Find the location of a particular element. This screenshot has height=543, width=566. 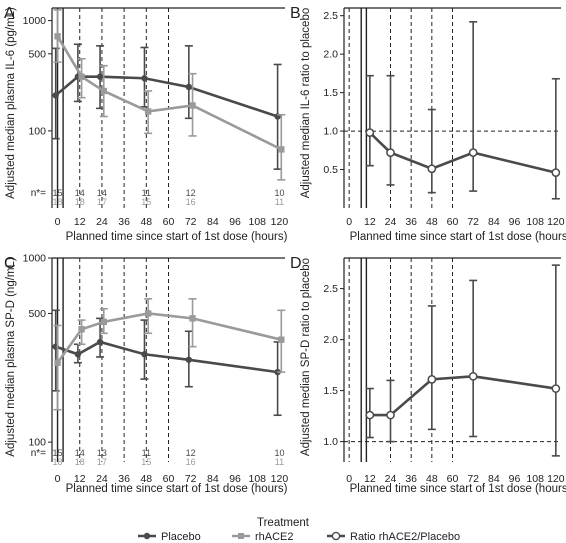

y-tick-label: 100 is located at coordinates (37, 131).